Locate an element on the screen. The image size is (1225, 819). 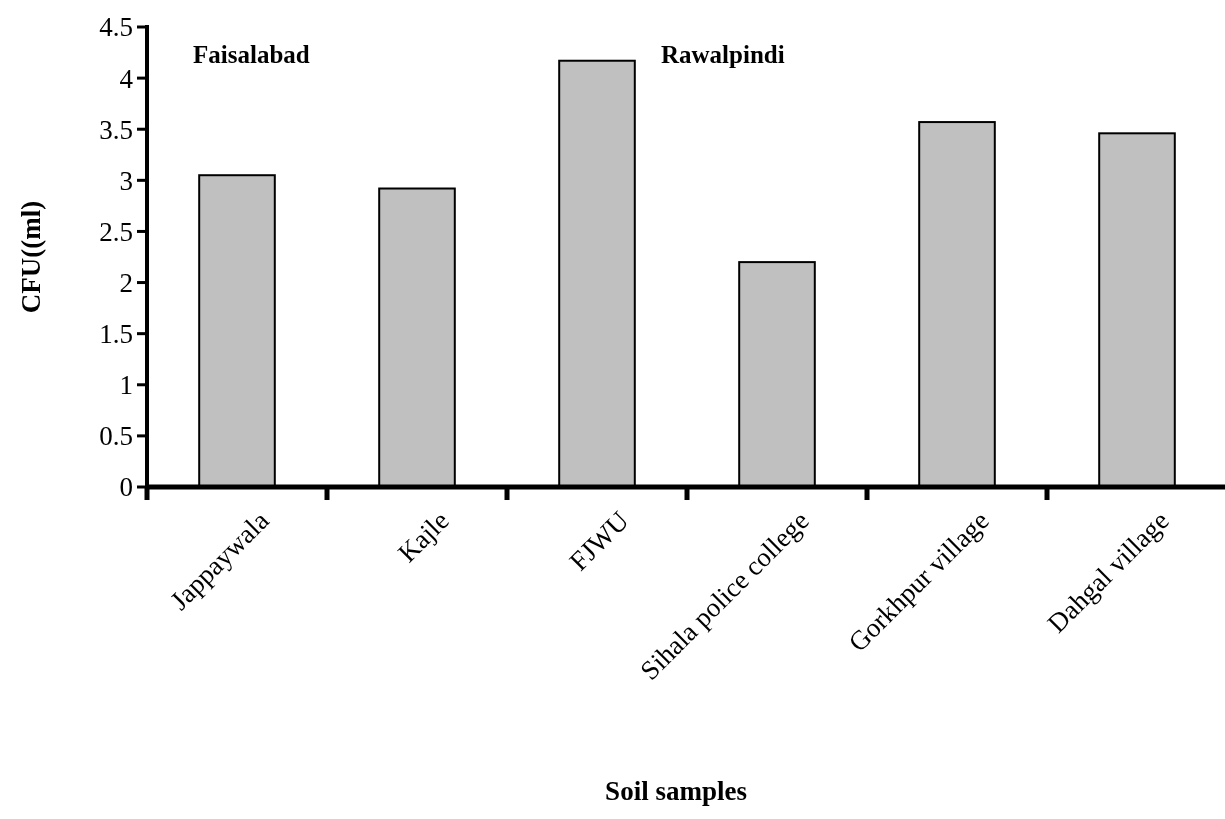
y-tick-label: 2.5 is located at coordinates (116, 231).